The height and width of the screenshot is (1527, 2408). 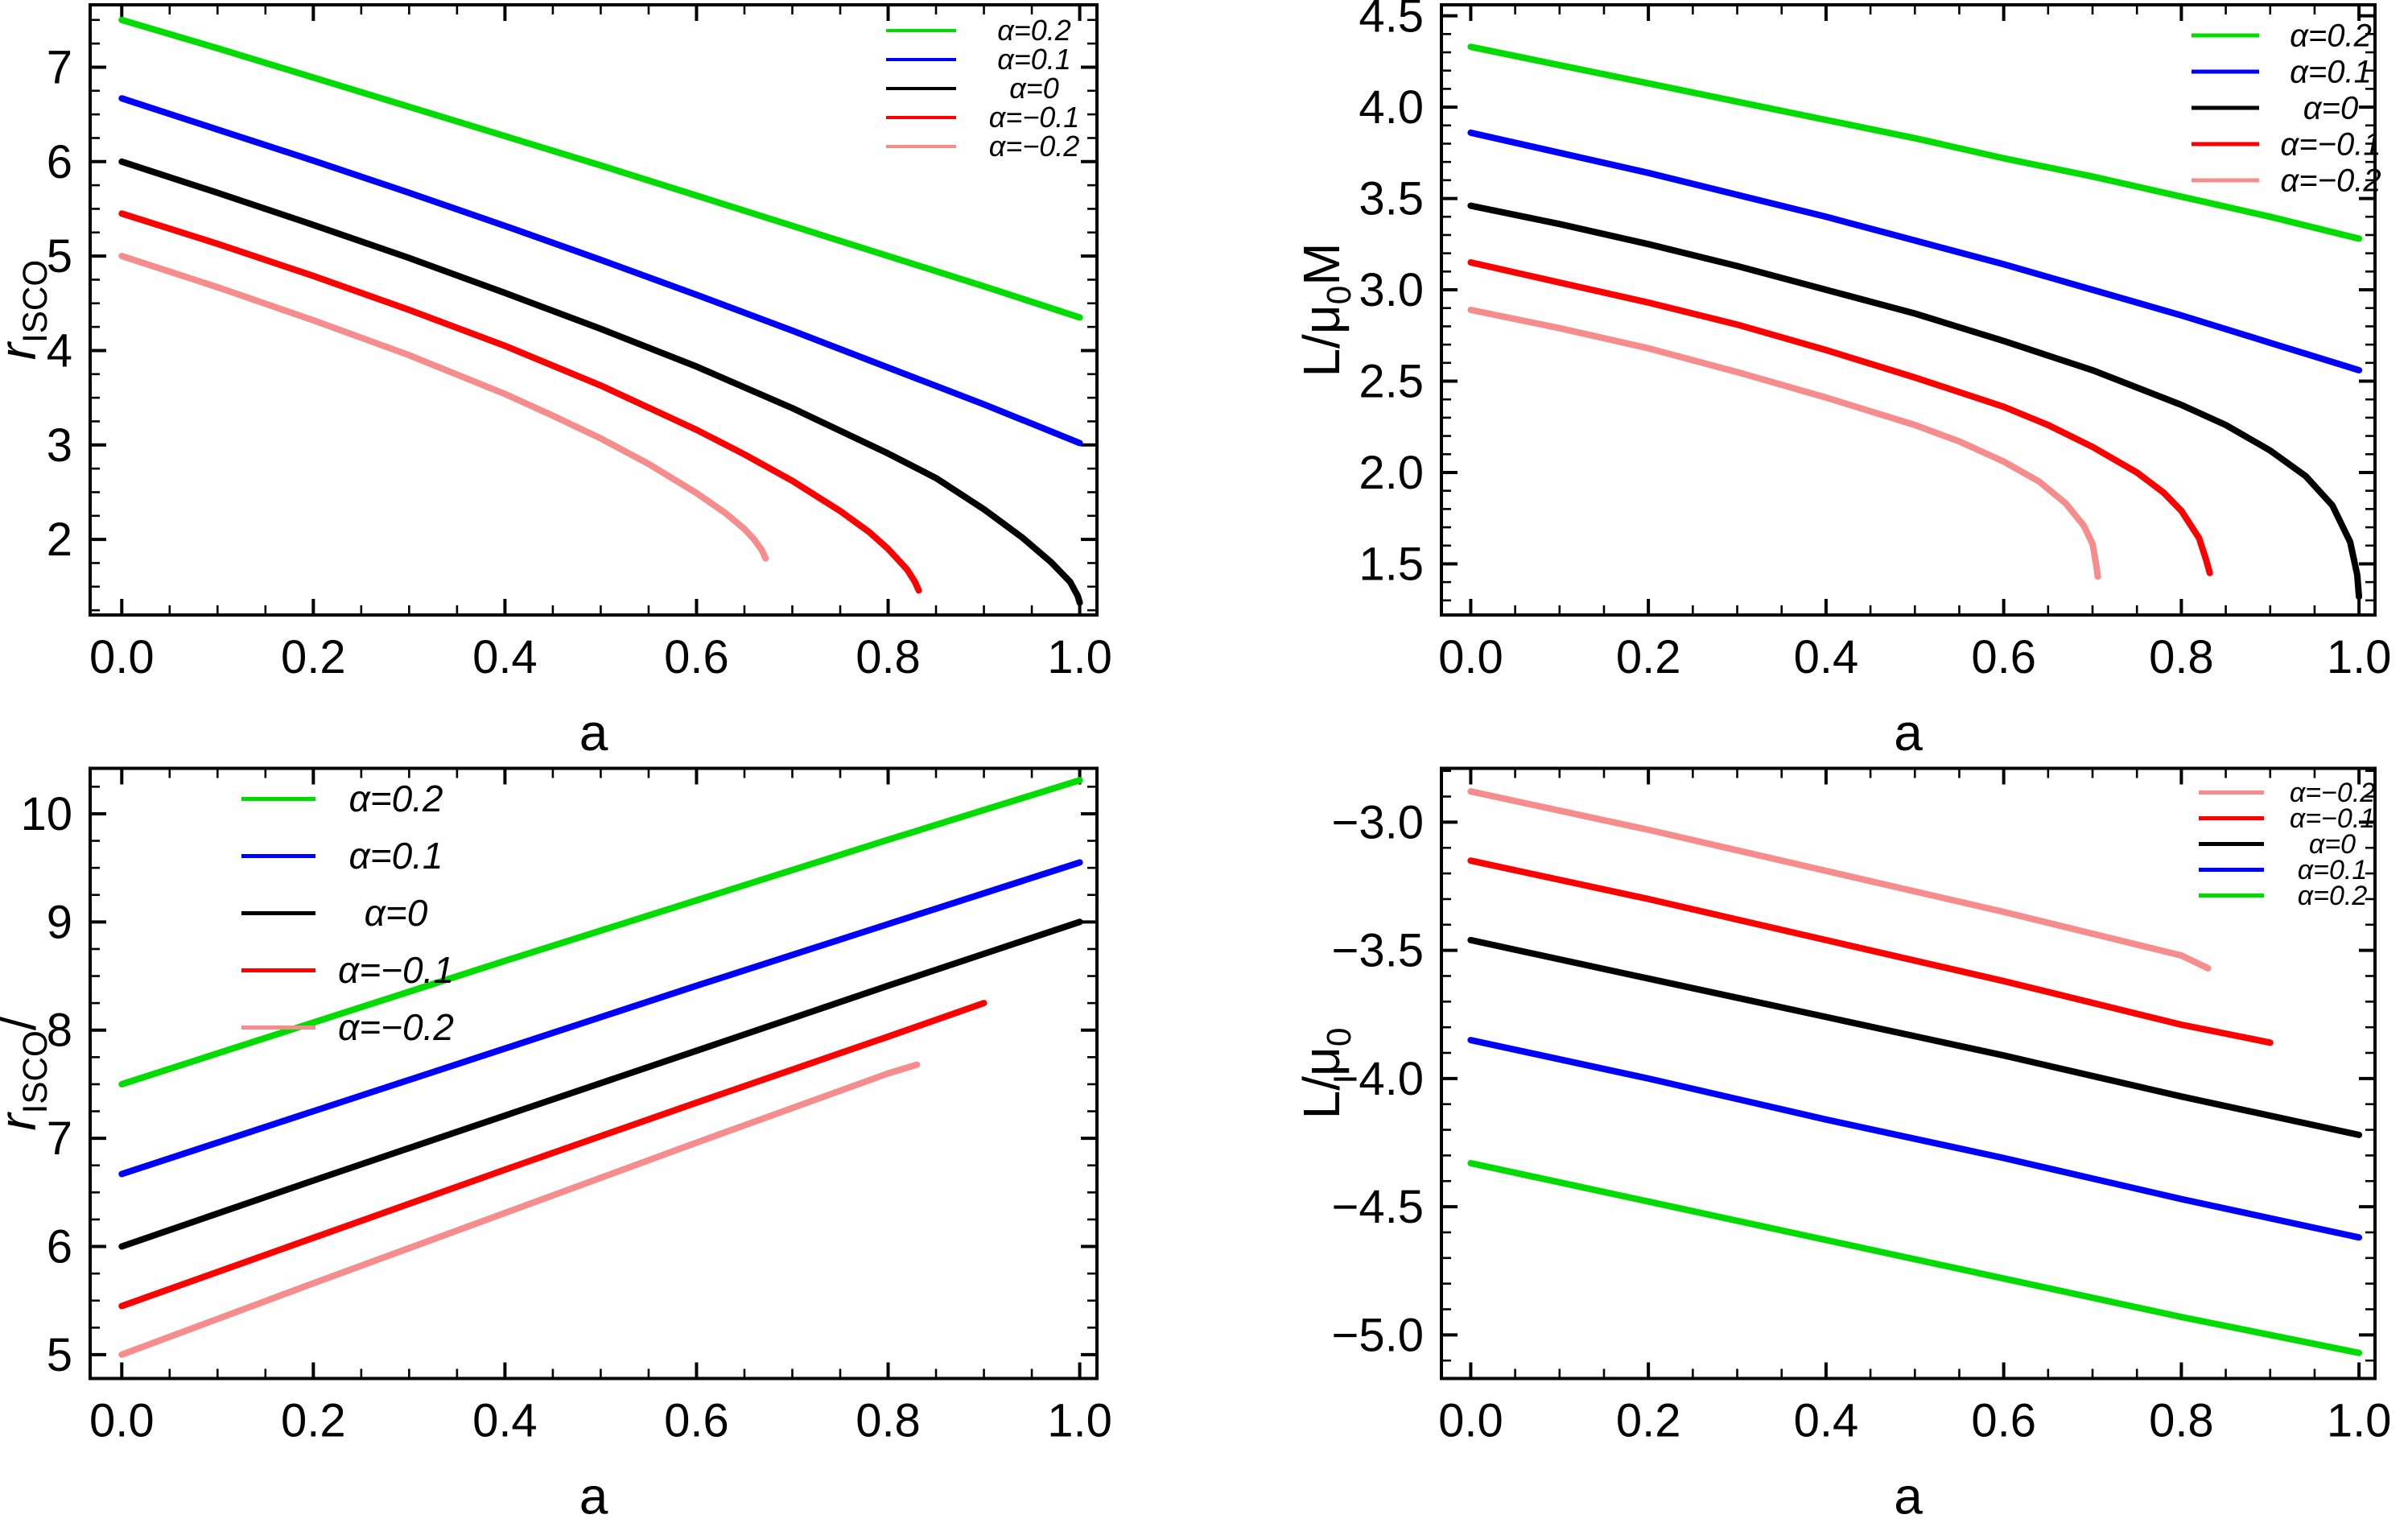 What do you see at coordinates (59, 540) in the screenshot?
I see `y-tick-label: 2` at bounding box center [59, 540].